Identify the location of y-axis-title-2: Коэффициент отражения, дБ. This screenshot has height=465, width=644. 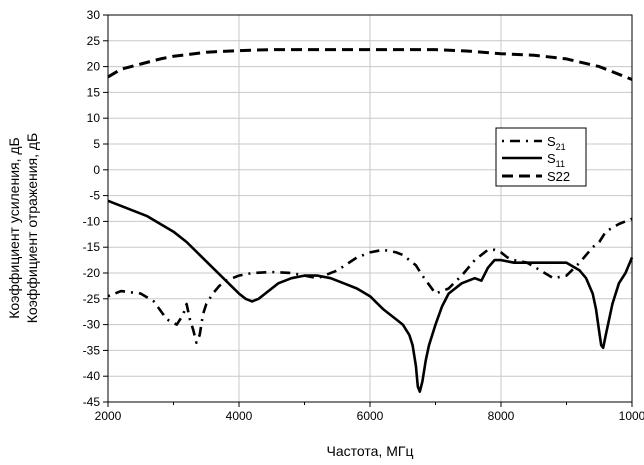
(32, 228).